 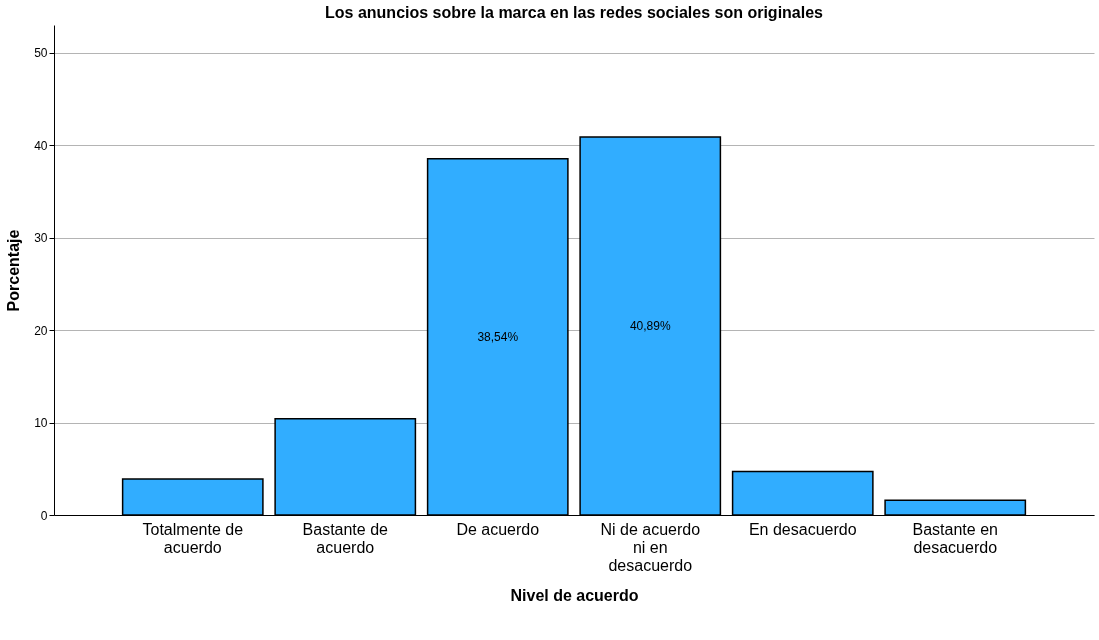 I want to click on y-tick-label: 0, so click(x=44, y=515).